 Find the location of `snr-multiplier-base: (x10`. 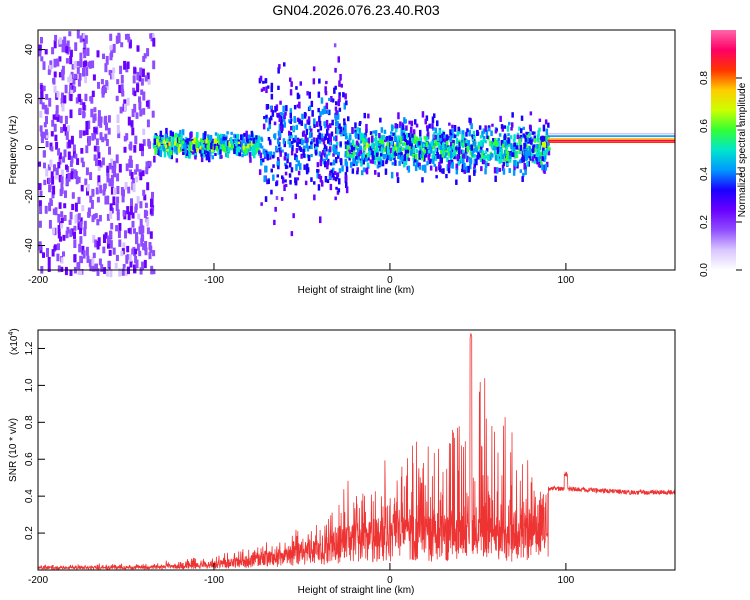

snr-multiplier-base: (x10 is located at coordinates (14, 345).